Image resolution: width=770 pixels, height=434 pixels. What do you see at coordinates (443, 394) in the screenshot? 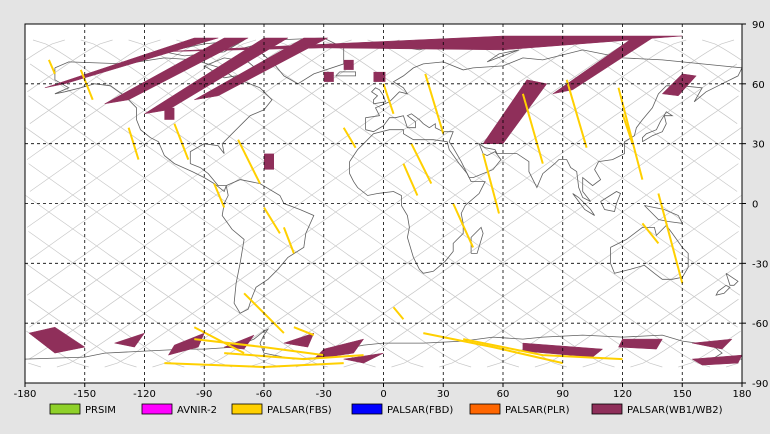
I see `x-tick-label: 30` at bounding box center [443, 394].